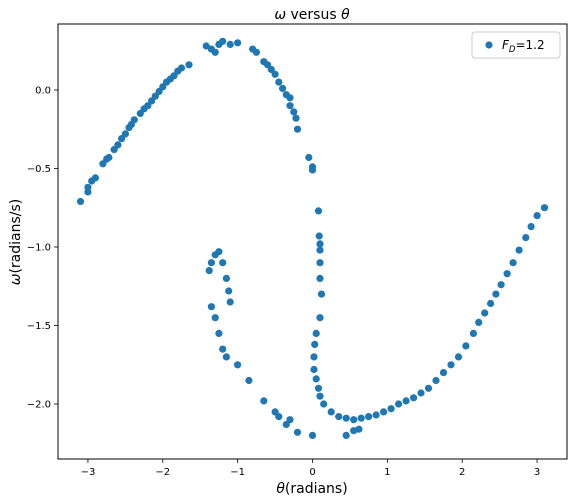 Image resolution: width=576 pixels, height=504 pixels. What do you see at coordinates (39, 169) in the screenshot?
I see `y-tick-label: −0.5` at bounding box center [39, 169].